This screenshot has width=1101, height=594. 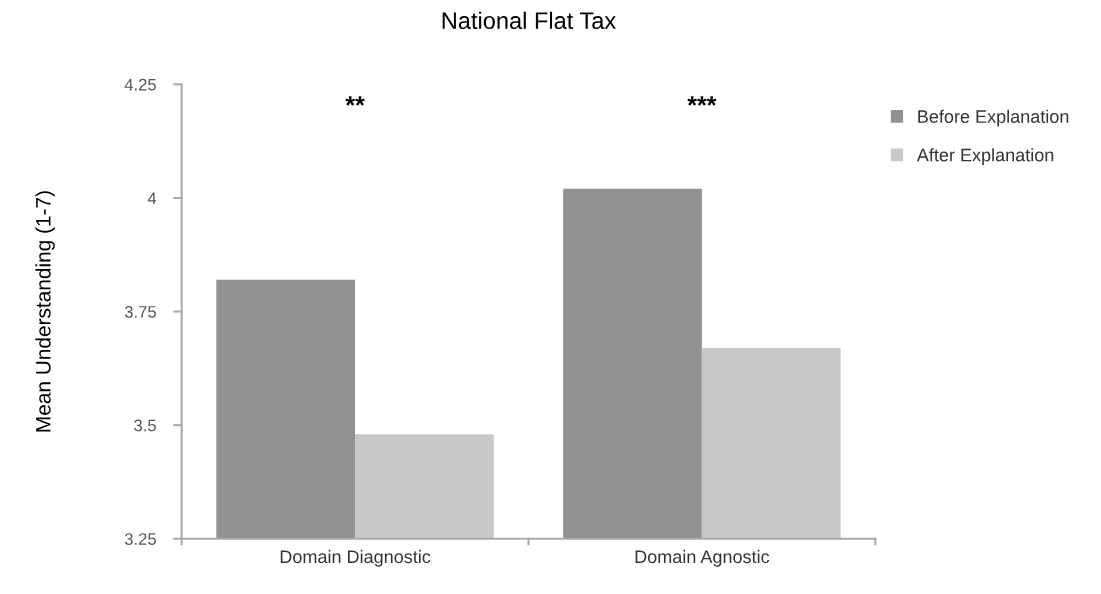 I want to click on annotation: **, so click(x=355, y=101).